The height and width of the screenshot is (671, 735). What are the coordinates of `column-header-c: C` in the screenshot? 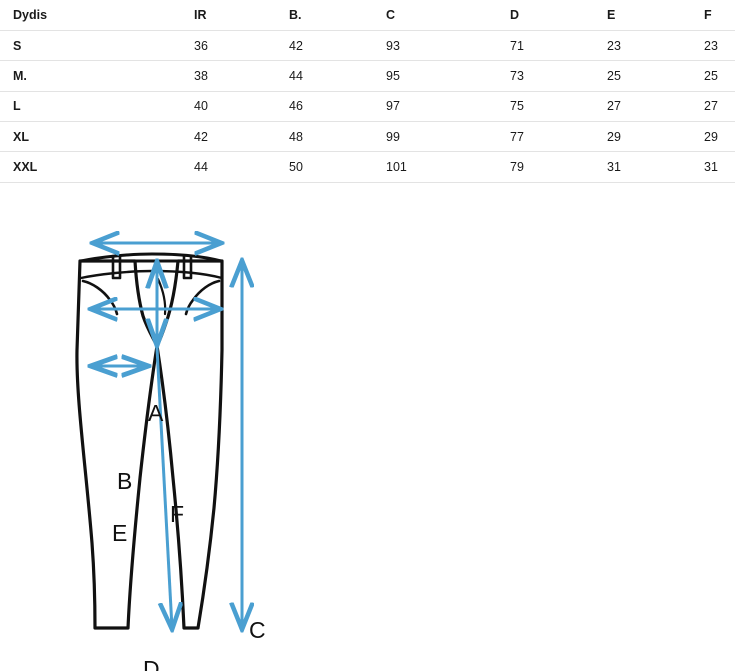 It's located at (448, 15).